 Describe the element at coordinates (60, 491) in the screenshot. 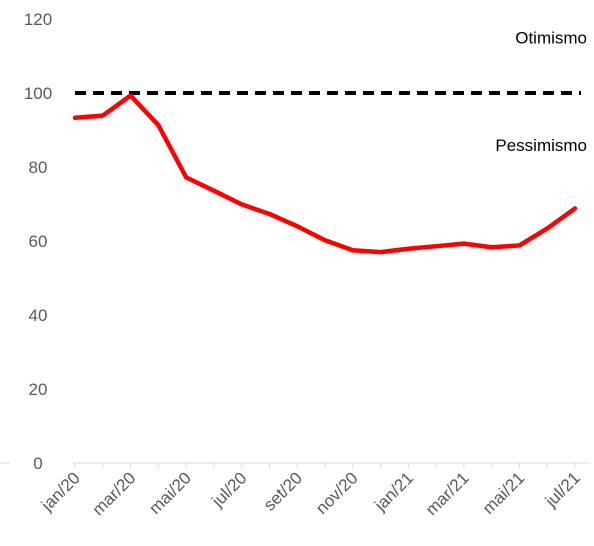

I see `x-tick-label: jan/20` at that location.